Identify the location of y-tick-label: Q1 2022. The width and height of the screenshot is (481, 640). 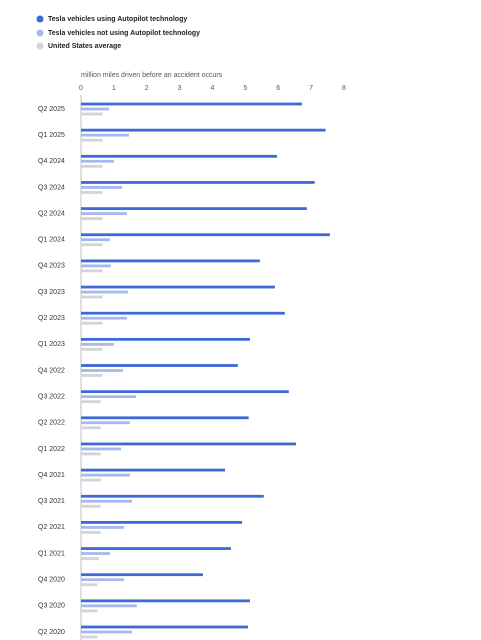
(51, 449).